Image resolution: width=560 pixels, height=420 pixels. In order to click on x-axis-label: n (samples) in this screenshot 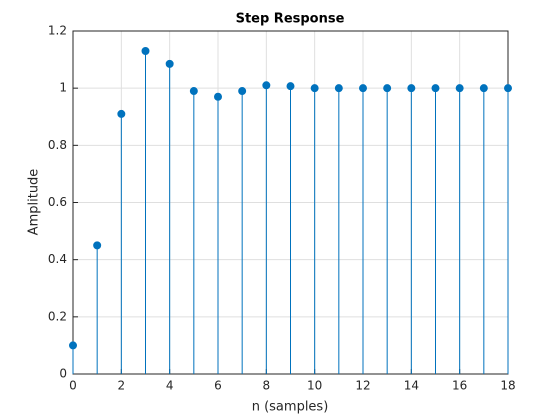, I will do `click(290, 407)`.